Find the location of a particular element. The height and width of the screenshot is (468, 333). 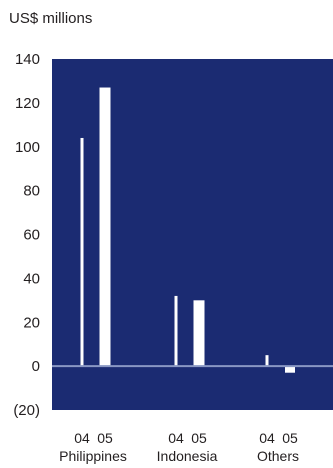

y-axis-label: US$ millions is located at coordinates (51, 18).